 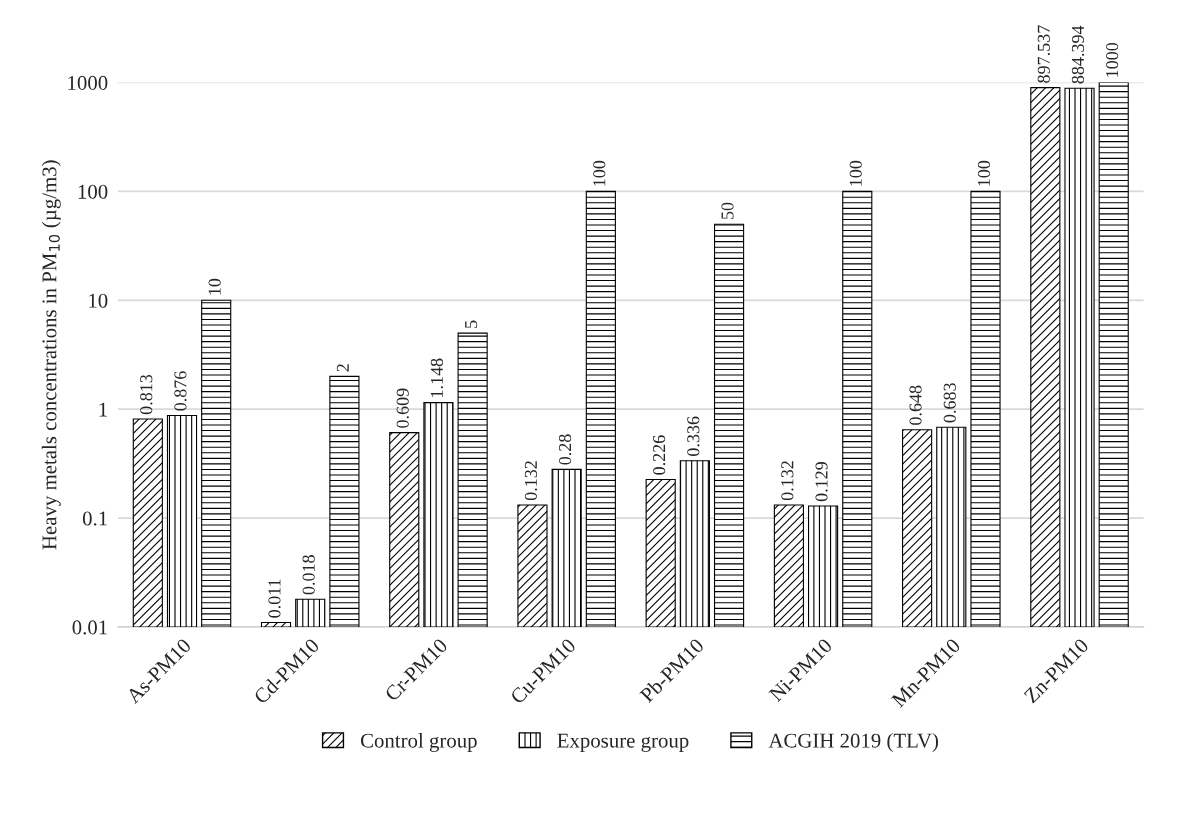 I want to click on data-label: 1000, so click(x=1112, y=59).